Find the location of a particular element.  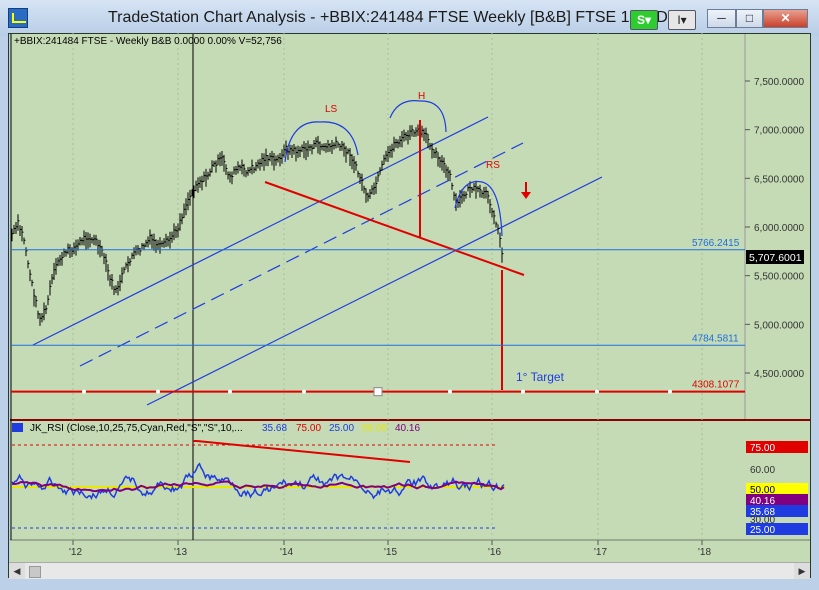

rsi-axis-label: 50.00 is located at coordinates (762, 490).